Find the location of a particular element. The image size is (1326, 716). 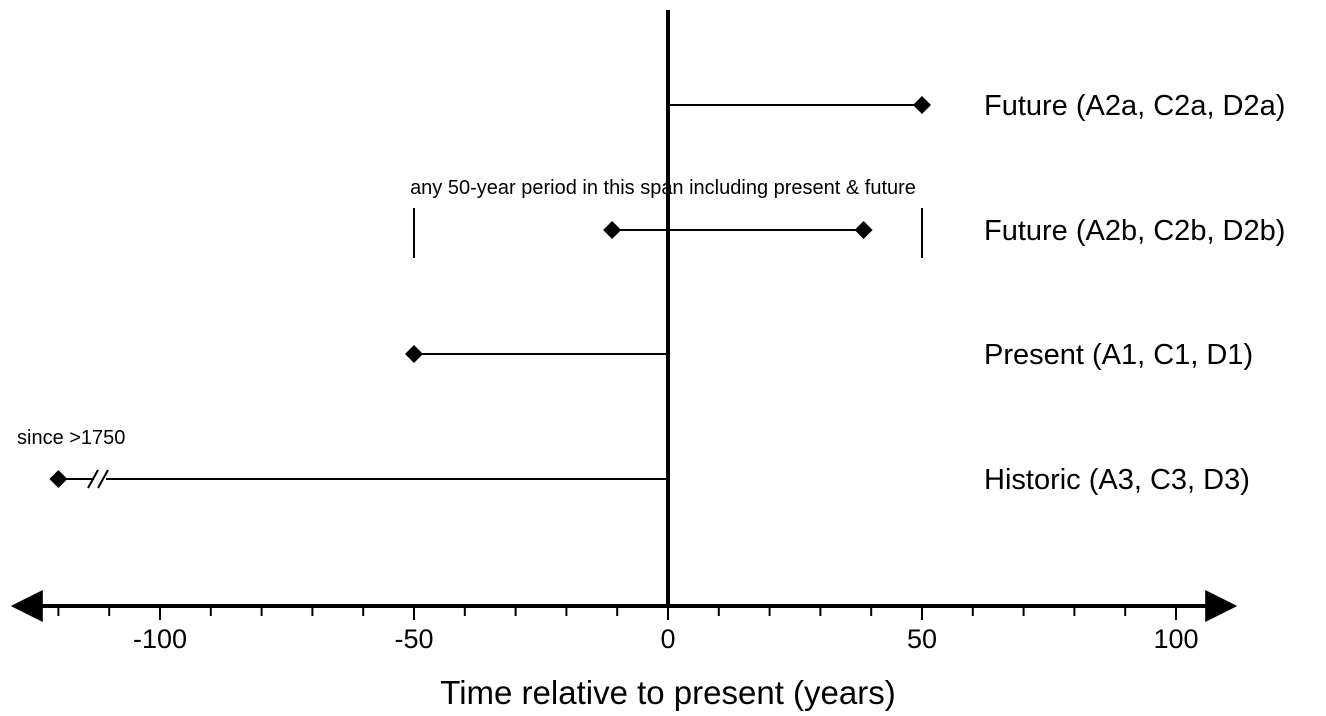

x-axis-ticks: -100 -50 0 50 100 is located at coordinates (628, 630).